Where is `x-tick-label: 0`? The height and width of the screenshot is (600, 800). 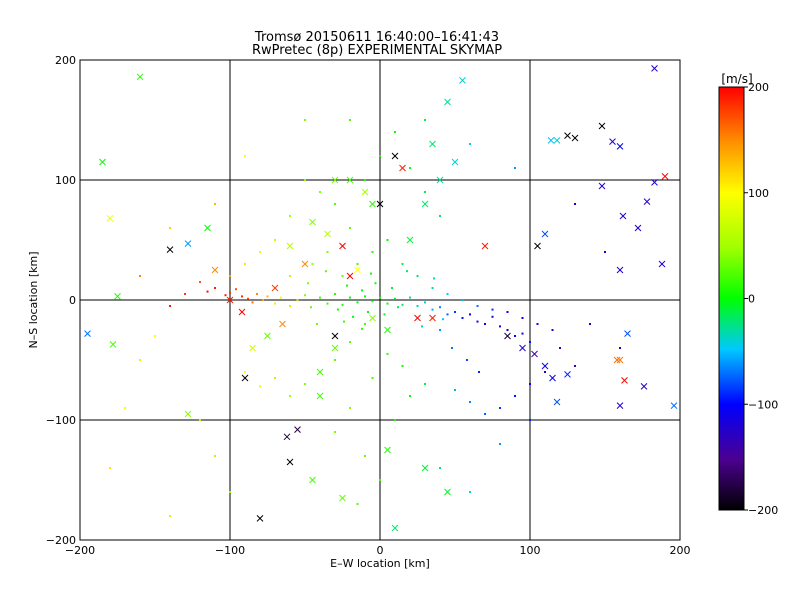
x-tick-label: 0 is located at coordinates (380, 550).